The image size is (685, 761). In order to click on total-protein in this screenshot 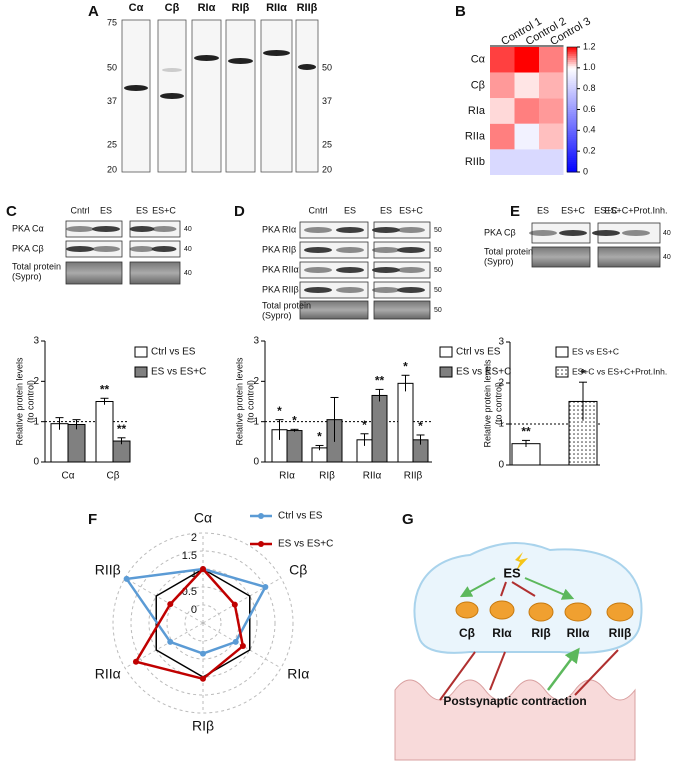, I will do `click(402, 310)`.